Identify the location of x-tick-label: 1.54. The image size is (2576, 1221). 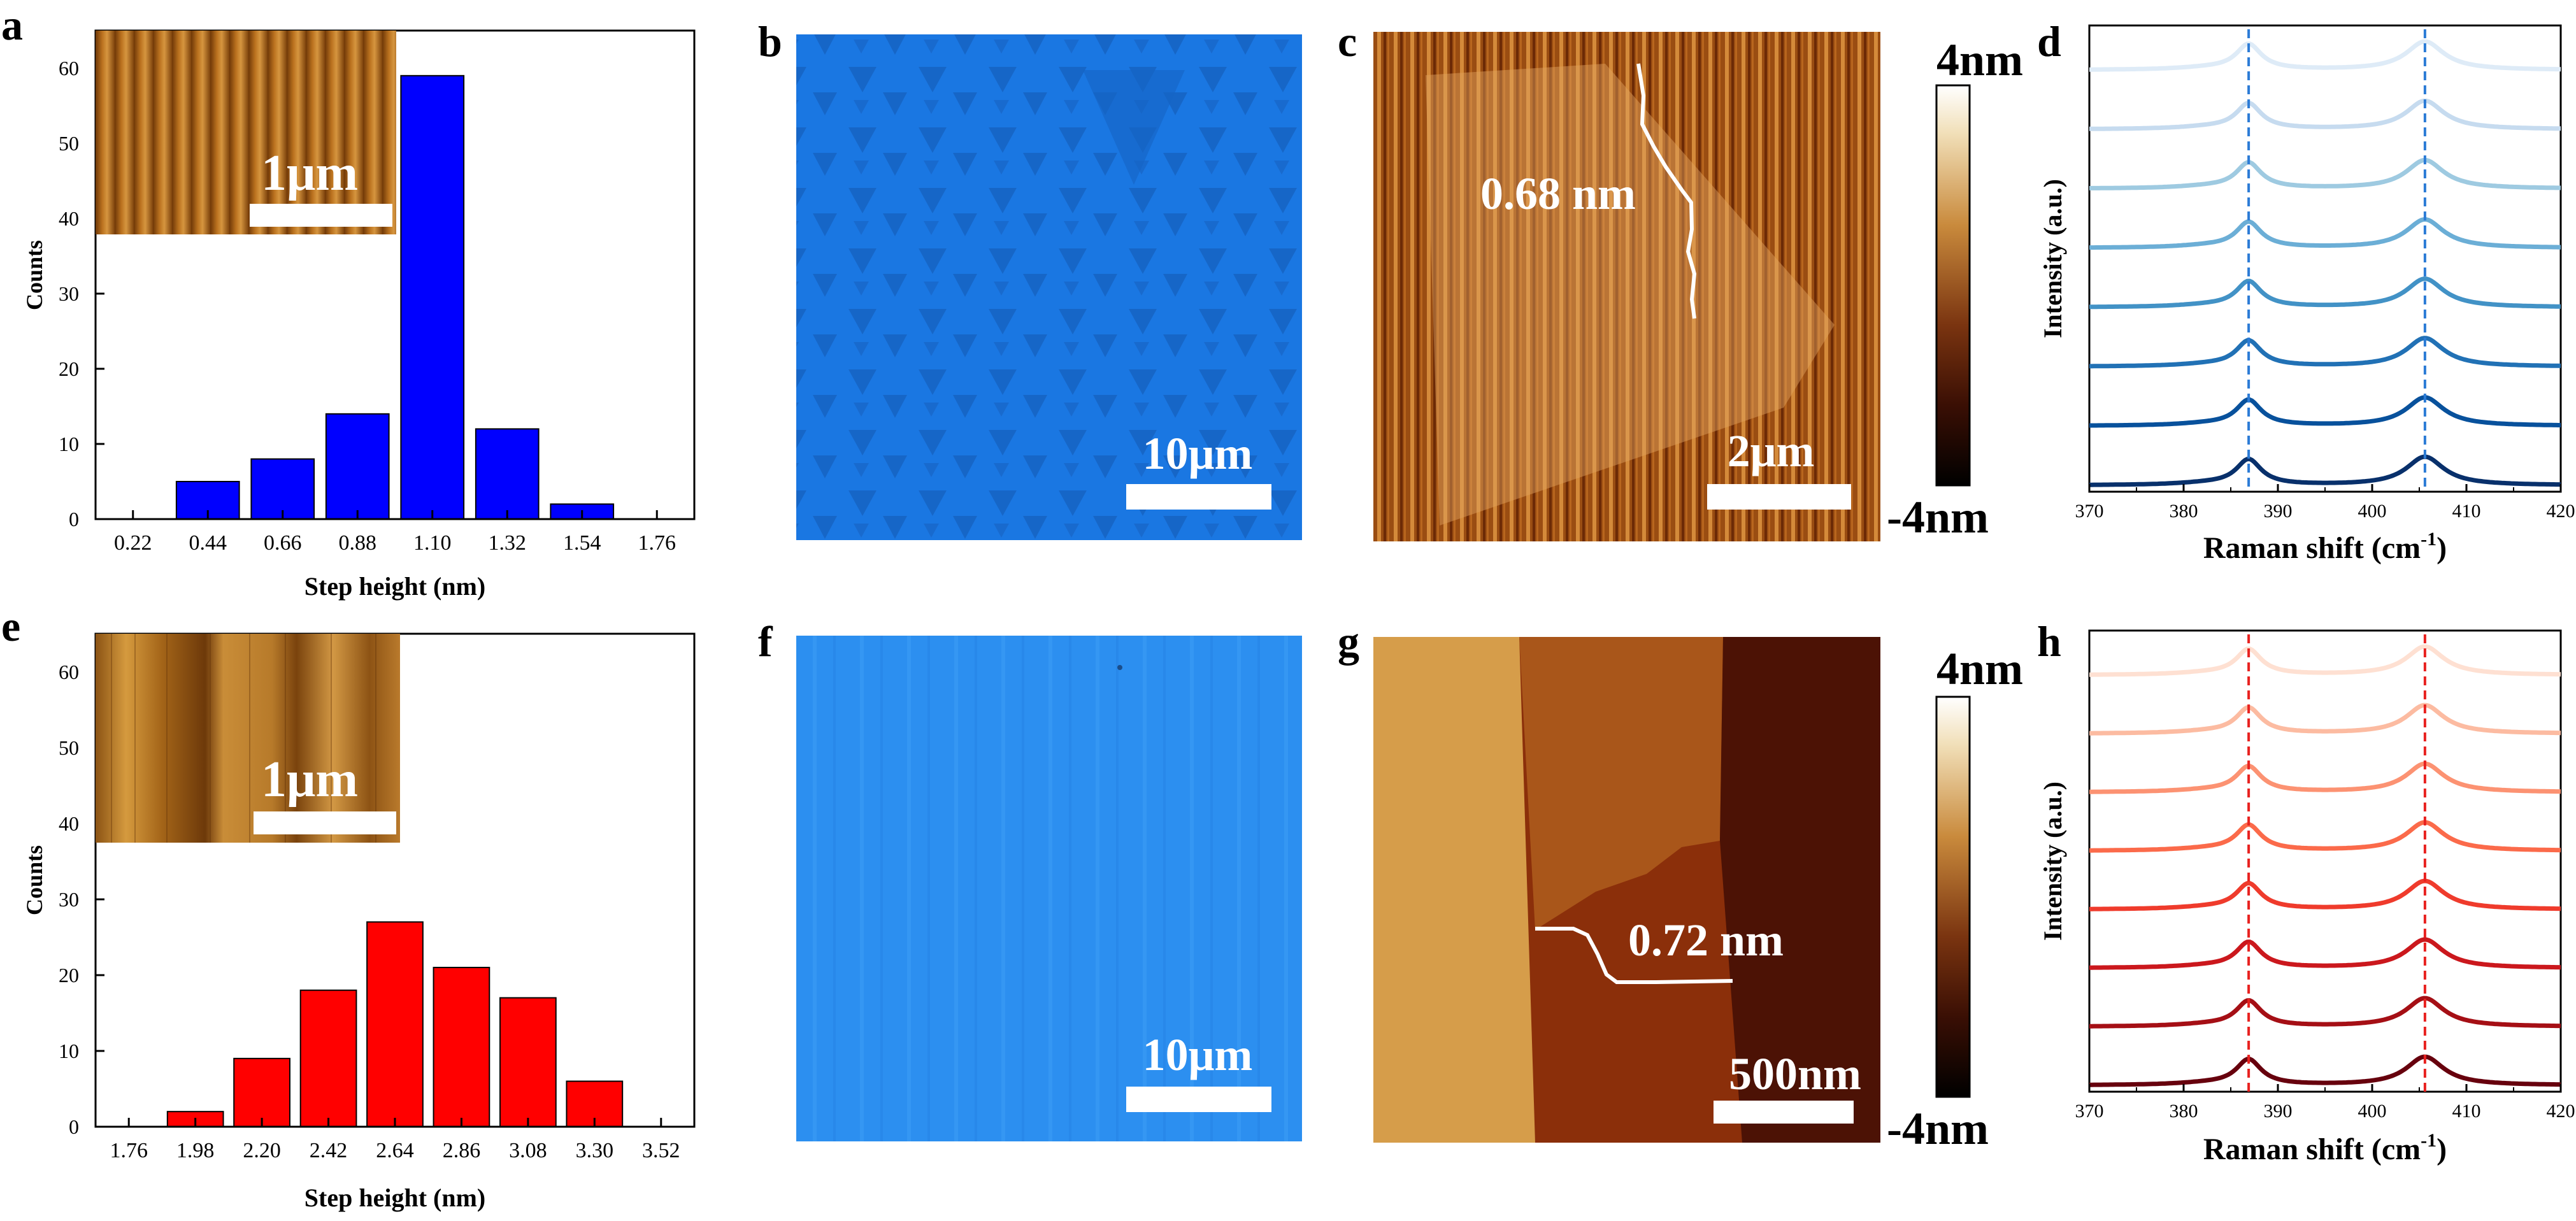
(582, 543).